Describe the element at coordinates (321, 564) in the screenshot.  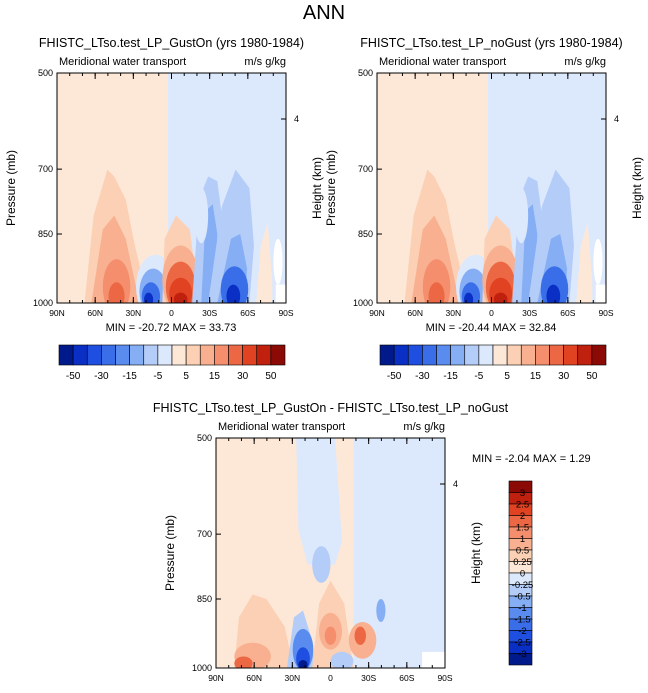
I see `diff-upper-blob` at that location.